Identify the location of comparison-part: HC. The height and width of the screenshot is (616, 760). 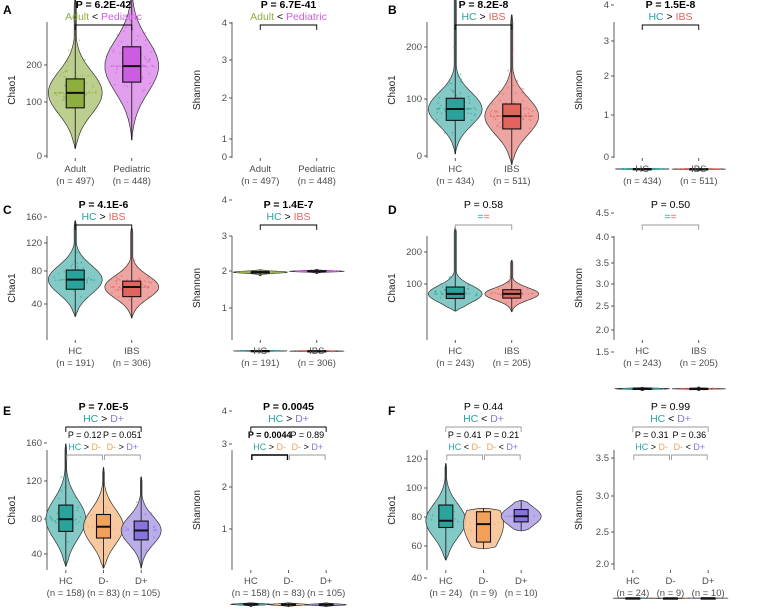
(471, 419).